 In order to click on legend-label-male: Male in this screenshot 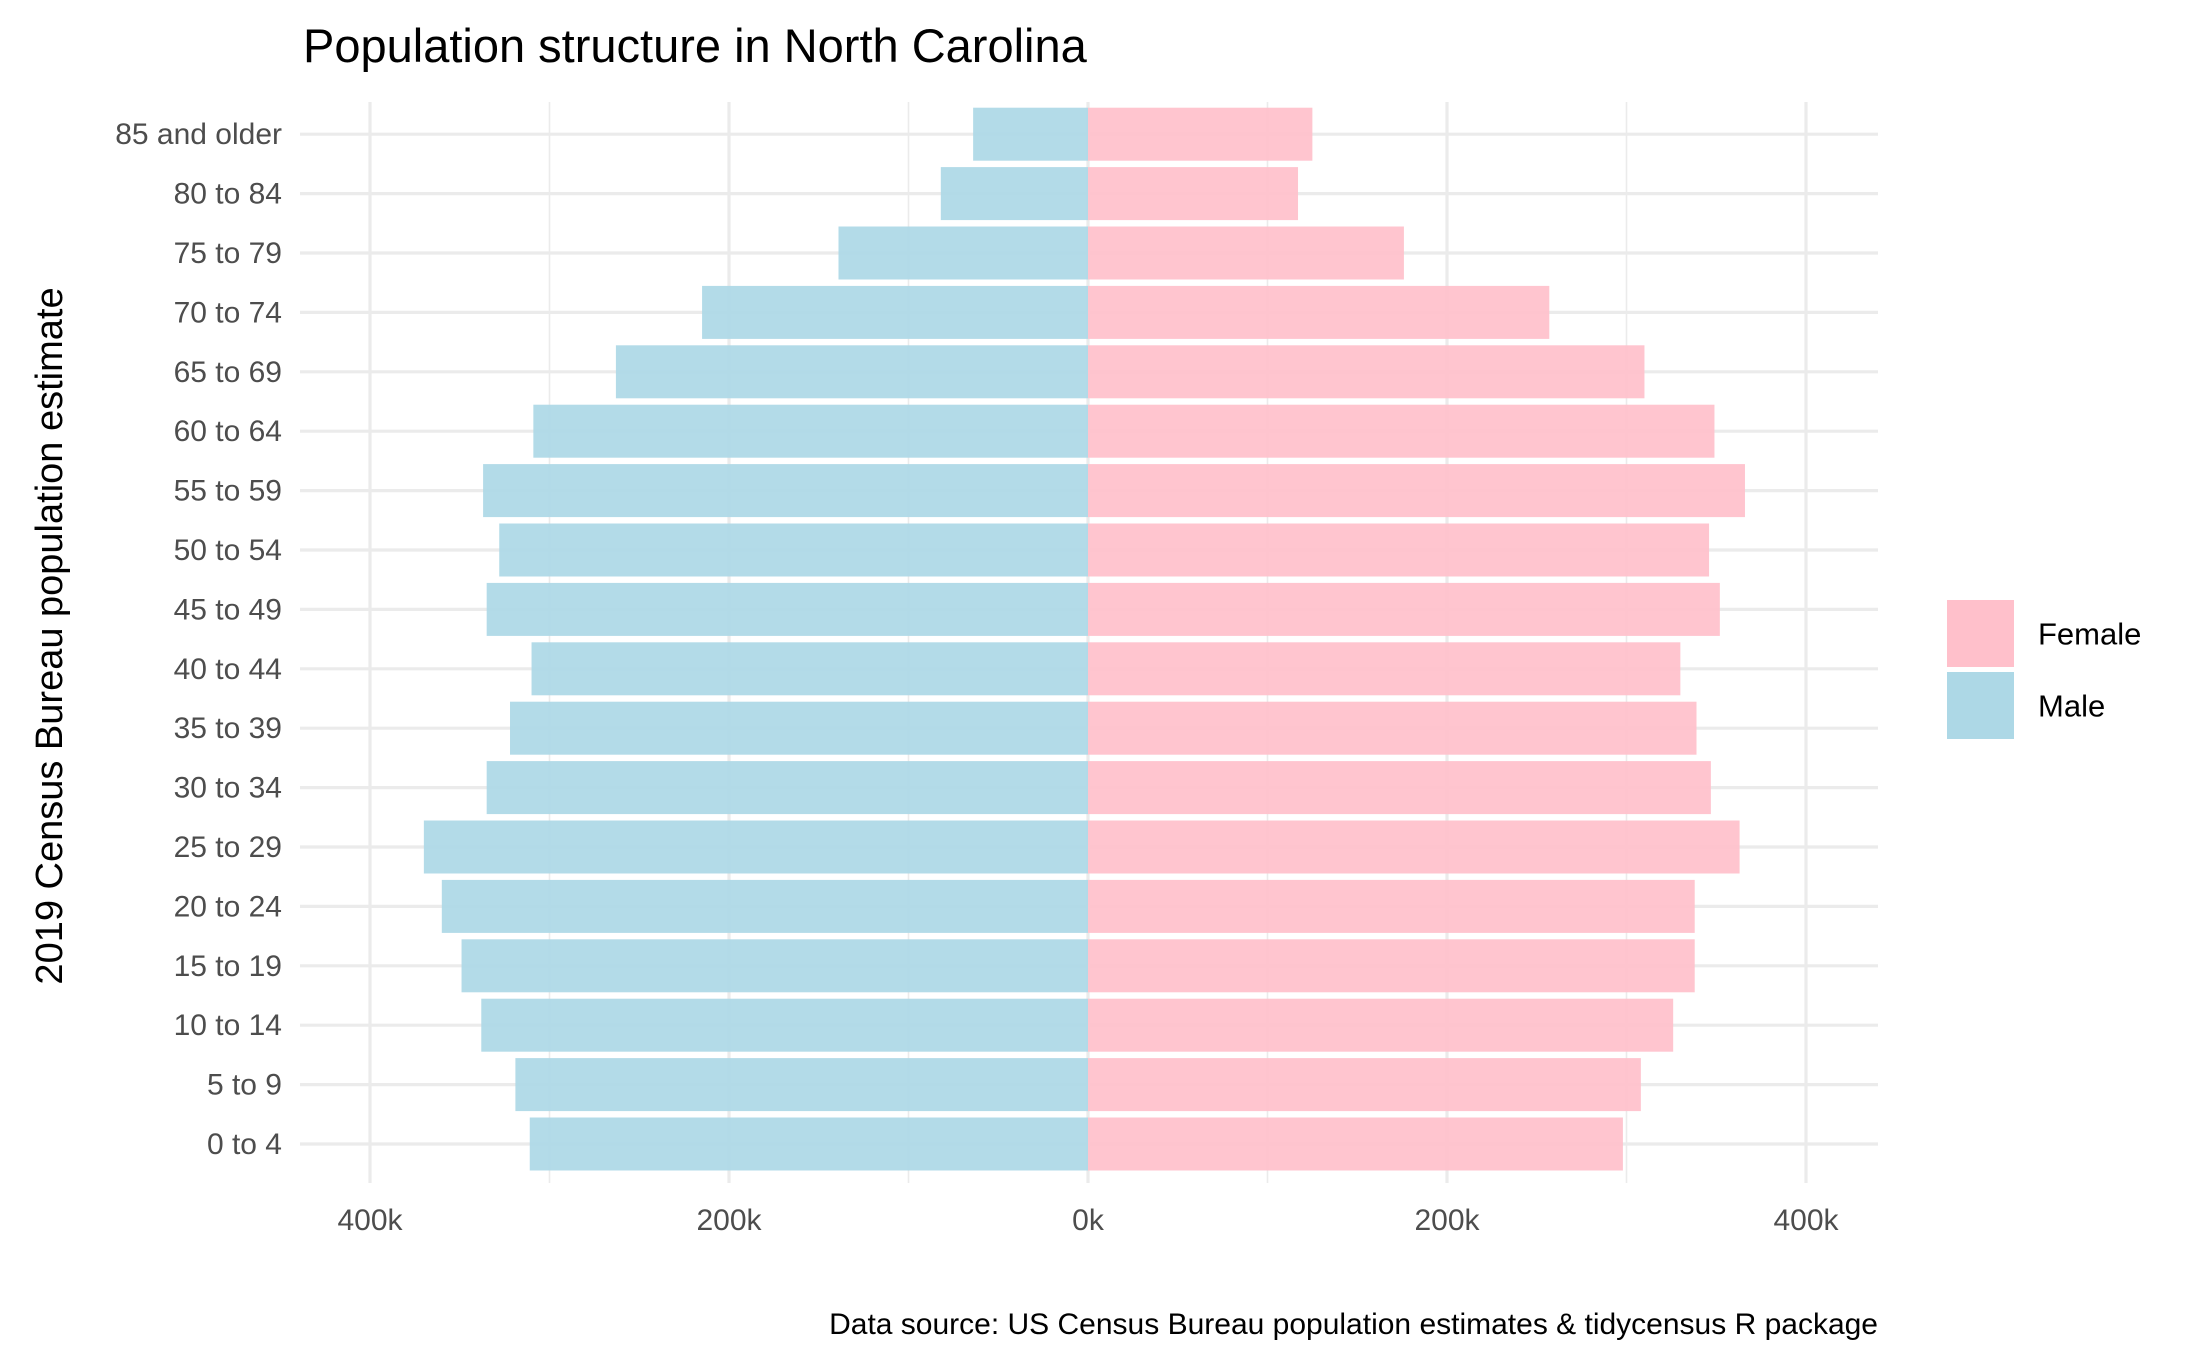, I will do `click(2071, 706)`.